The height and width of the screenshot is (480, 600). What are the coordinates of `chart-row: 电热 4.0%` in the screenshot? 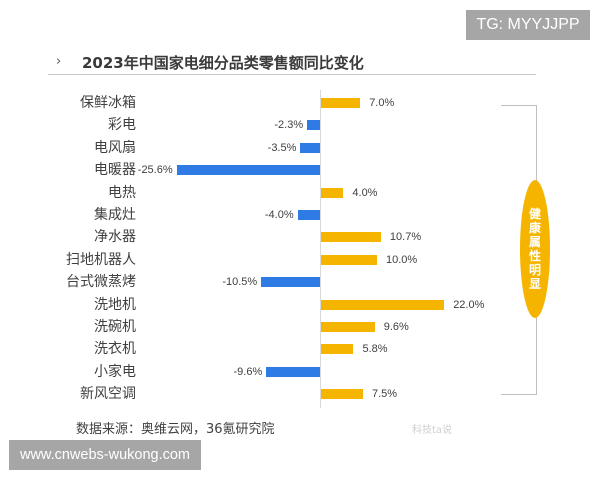 It's located at (300, 193).